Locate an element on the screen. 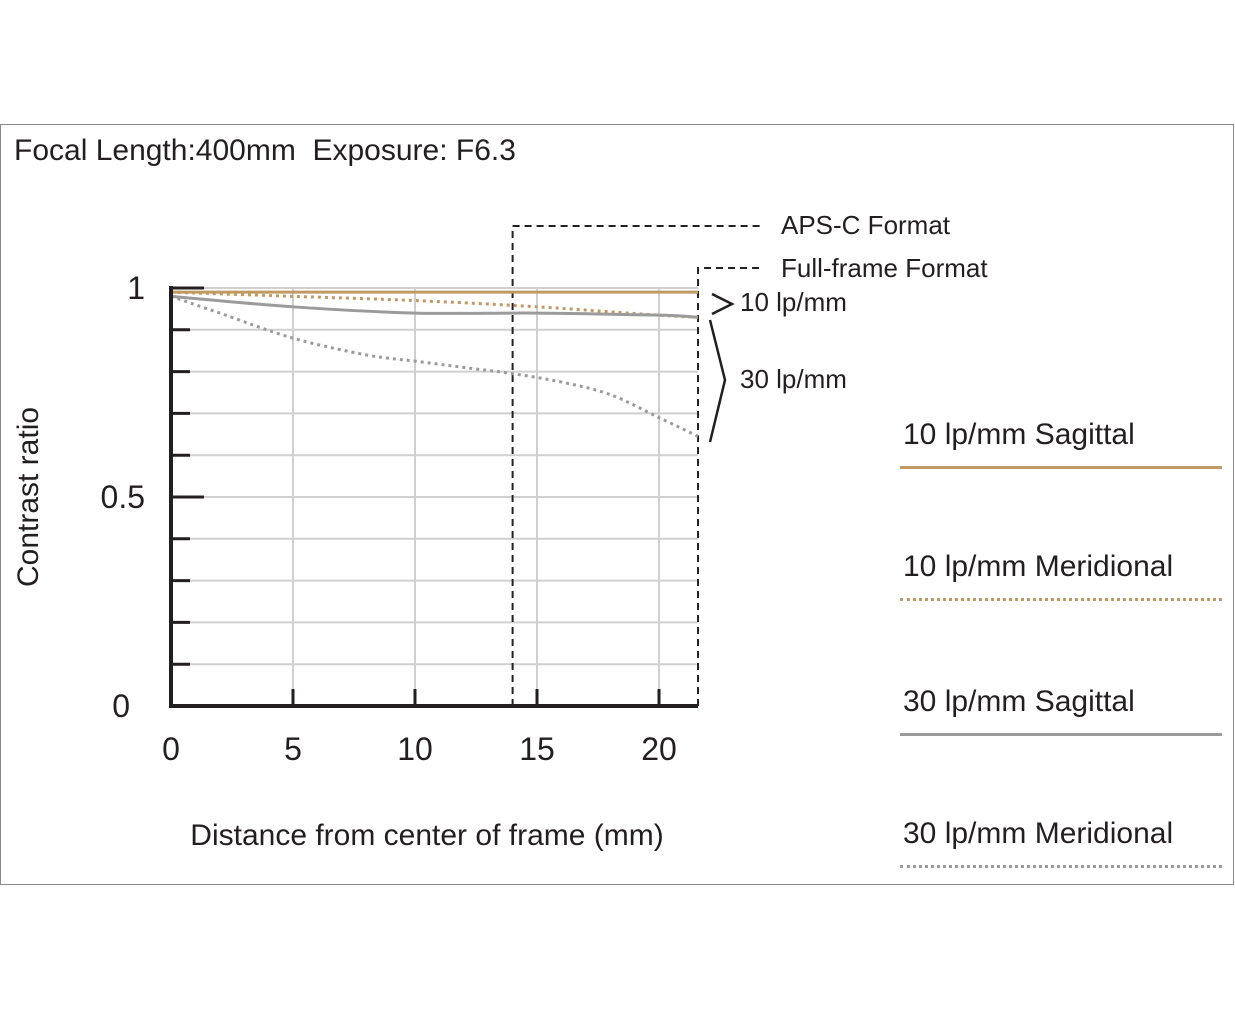 This screenshot has width=1235, height=1011. fullframe-format-label: Full-frame Format is located at coordinates (884, 268).